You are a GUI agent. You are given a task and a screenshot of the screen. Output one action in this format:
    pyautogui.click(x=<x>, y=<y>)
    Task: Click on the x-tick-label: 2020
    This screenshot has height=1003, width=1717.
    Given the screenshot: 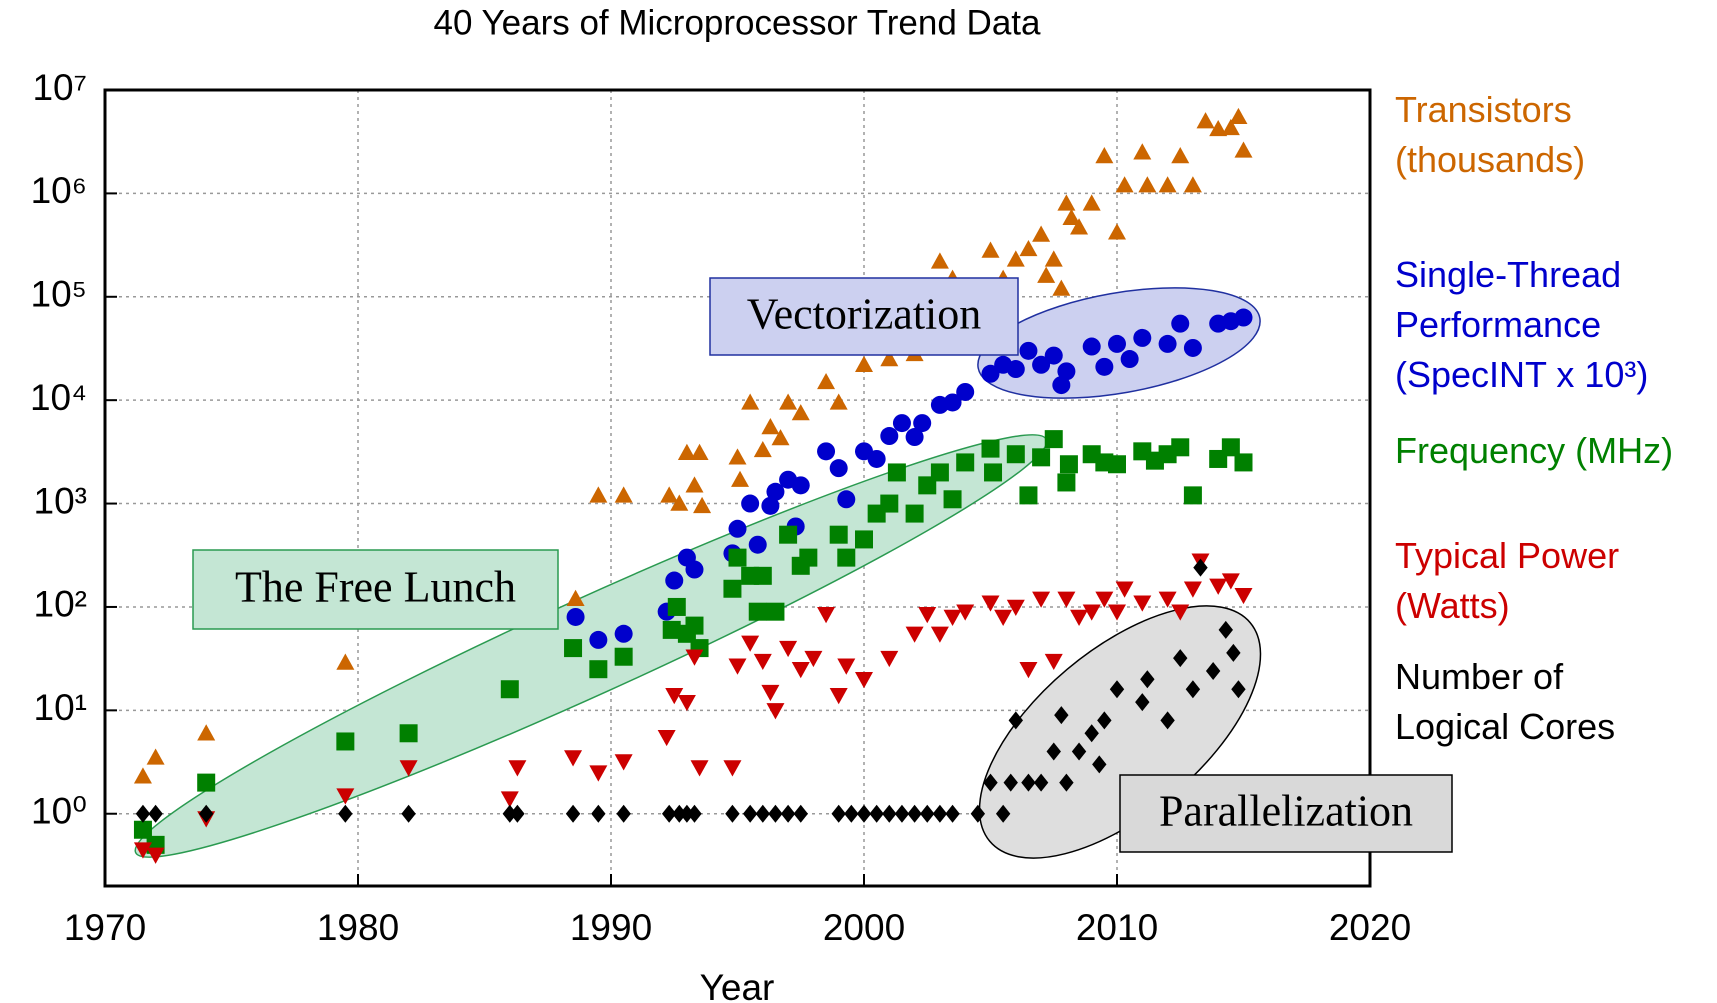 What is the action you would take?
    pyautogui.click(x=1370, y=927)
    